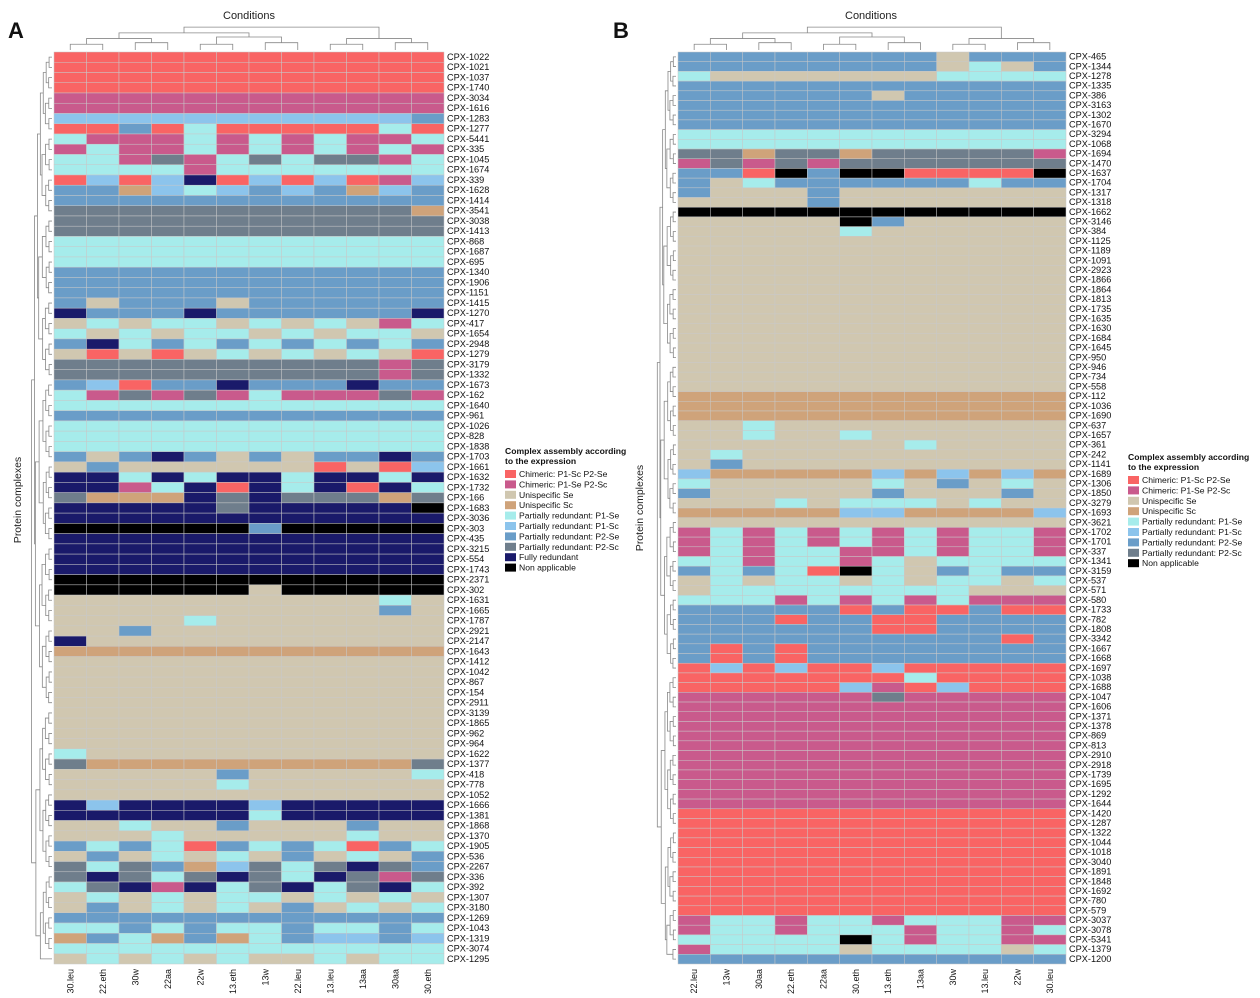  Describe the element at coordinates (569, 547) in the screenshot. I see `legend-label: Partially redundant: P2-Sc` at that location.